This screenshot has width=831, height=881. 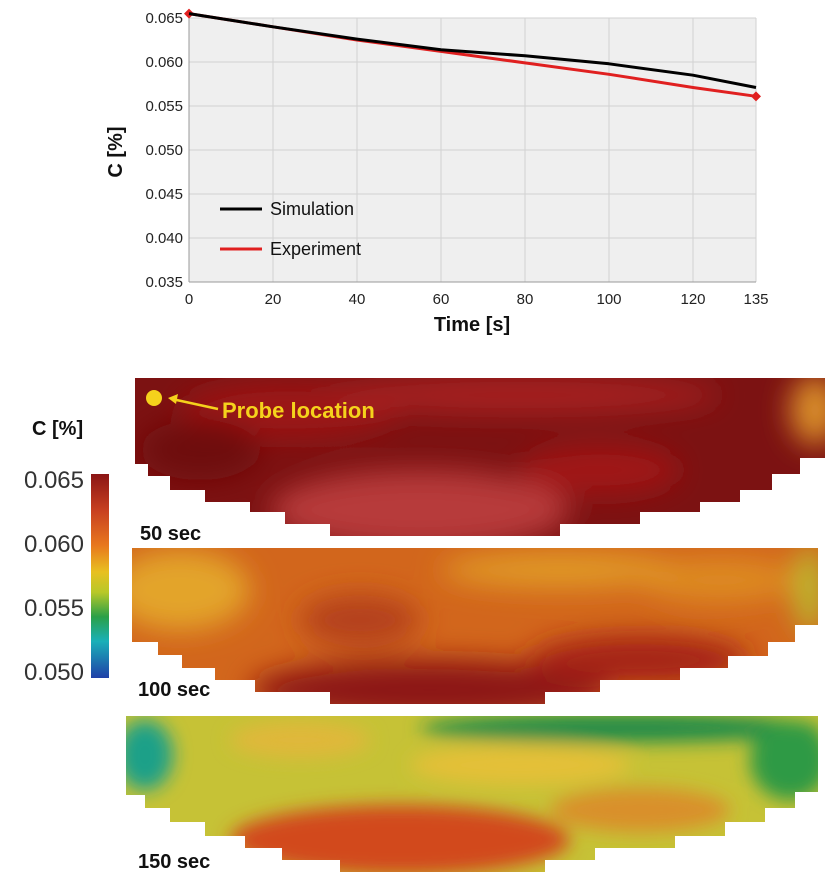 I want to click on legend-label: Experiment, so click(x=315, y=249).